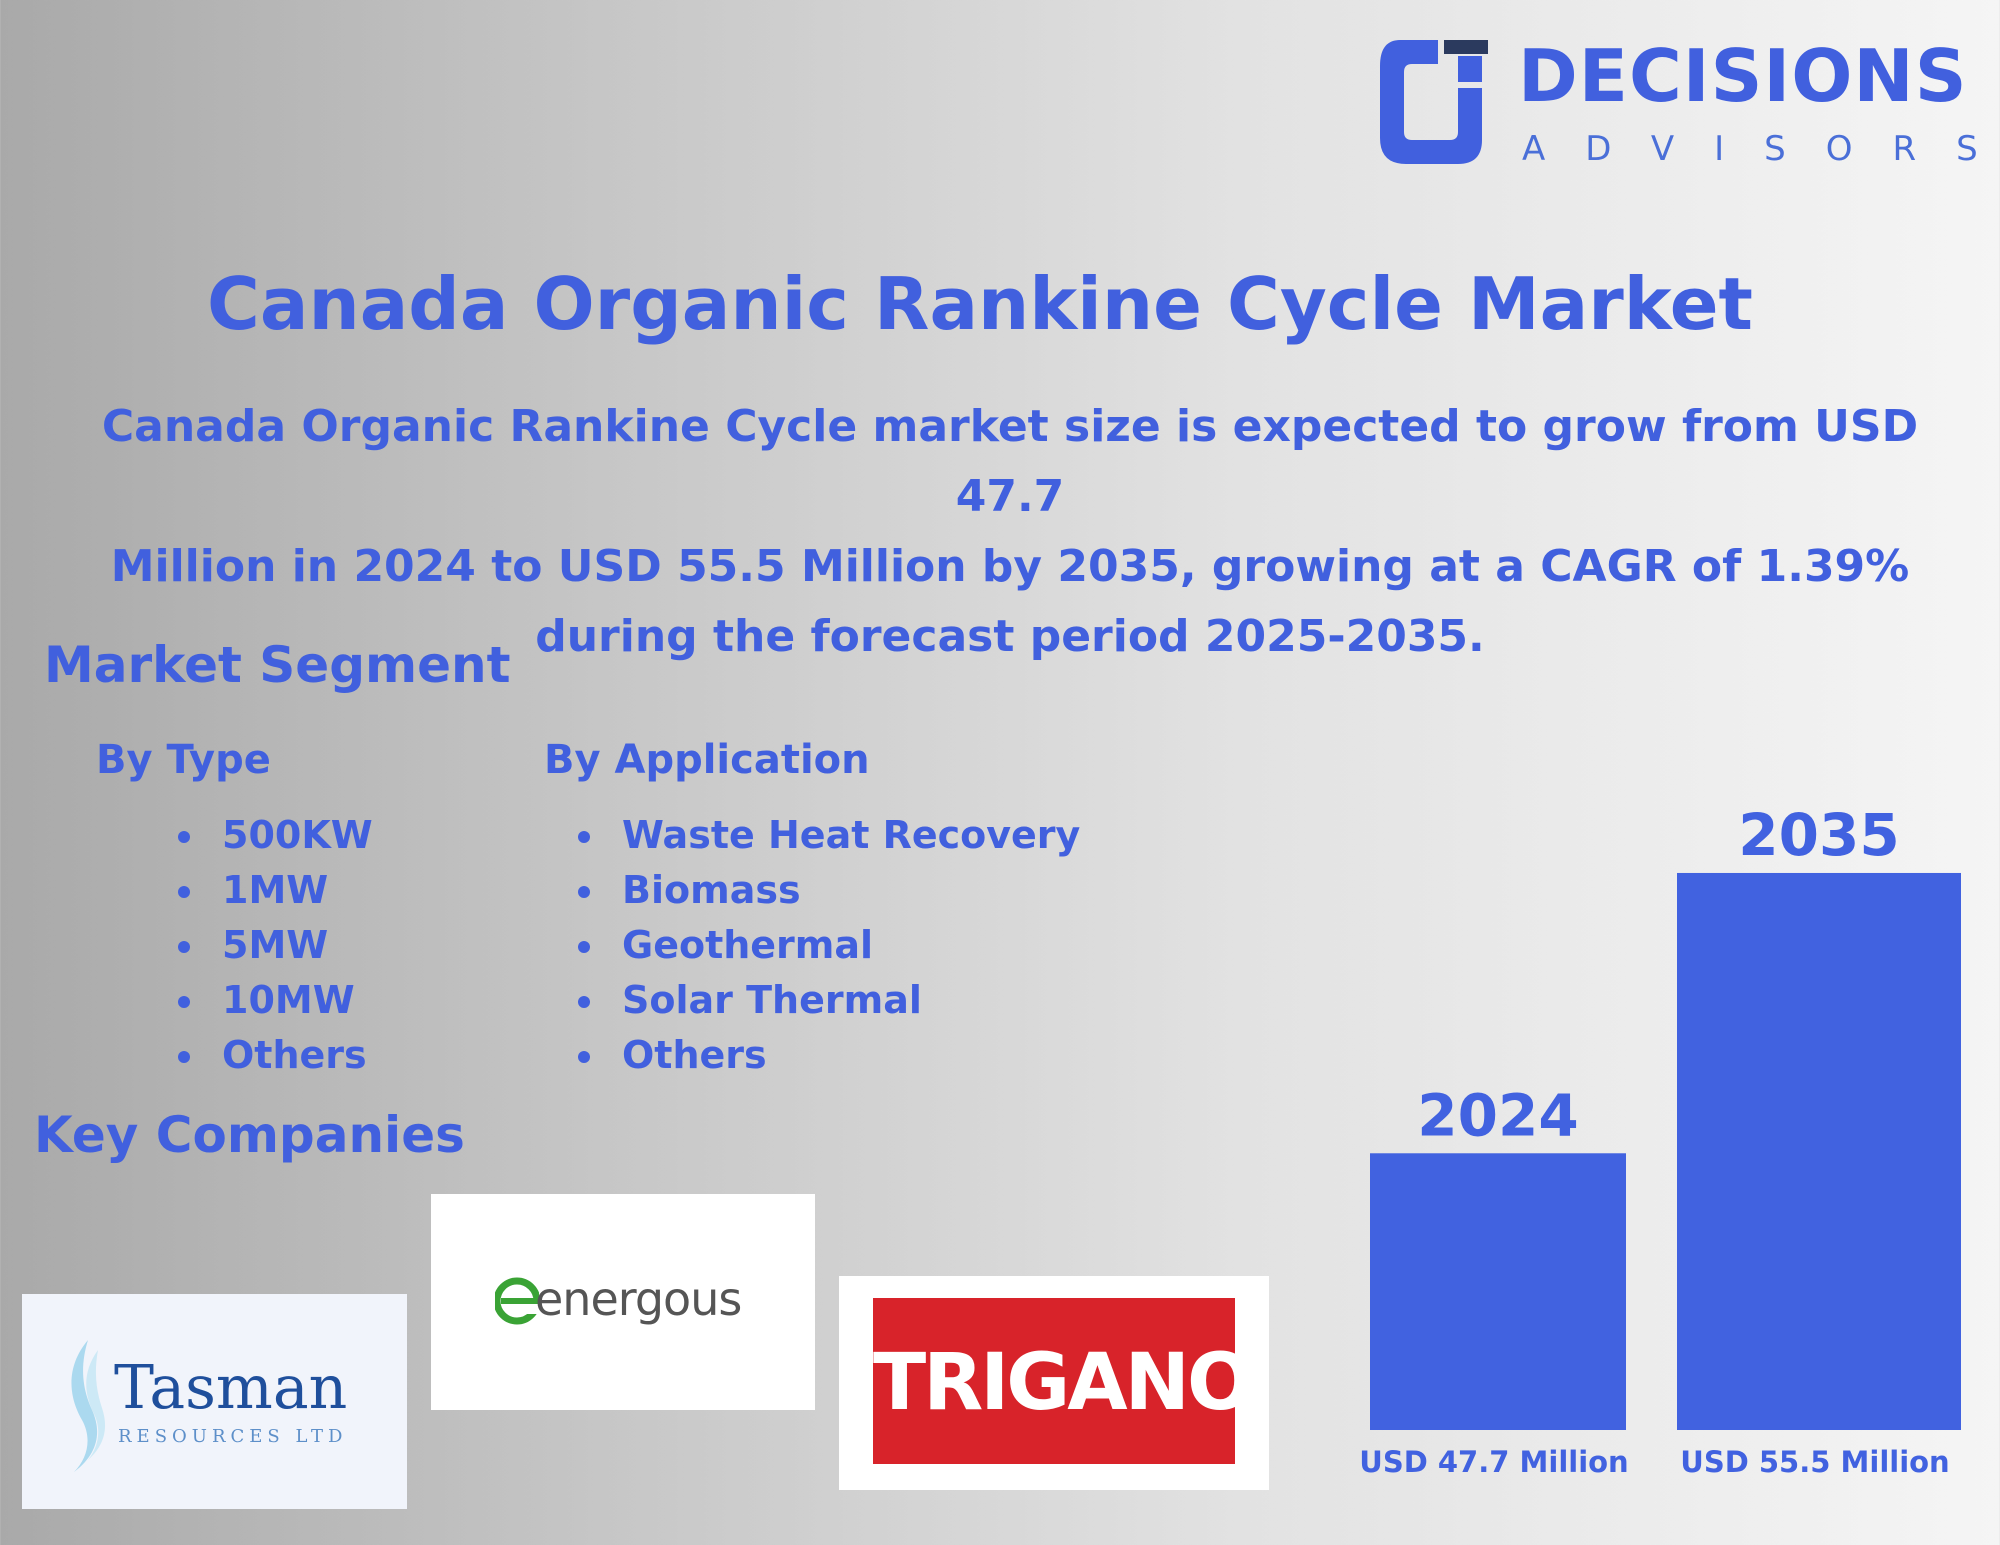 Image resolution: width=2000 pixels, height=1545 pixels. What do you see at coordinates (1660, 1140) in the screenshot?
I see `market-size-chart: 2024 USD 47.7 Million 2035 USD 55.5 Million` at bounding box center [1660, 1140].